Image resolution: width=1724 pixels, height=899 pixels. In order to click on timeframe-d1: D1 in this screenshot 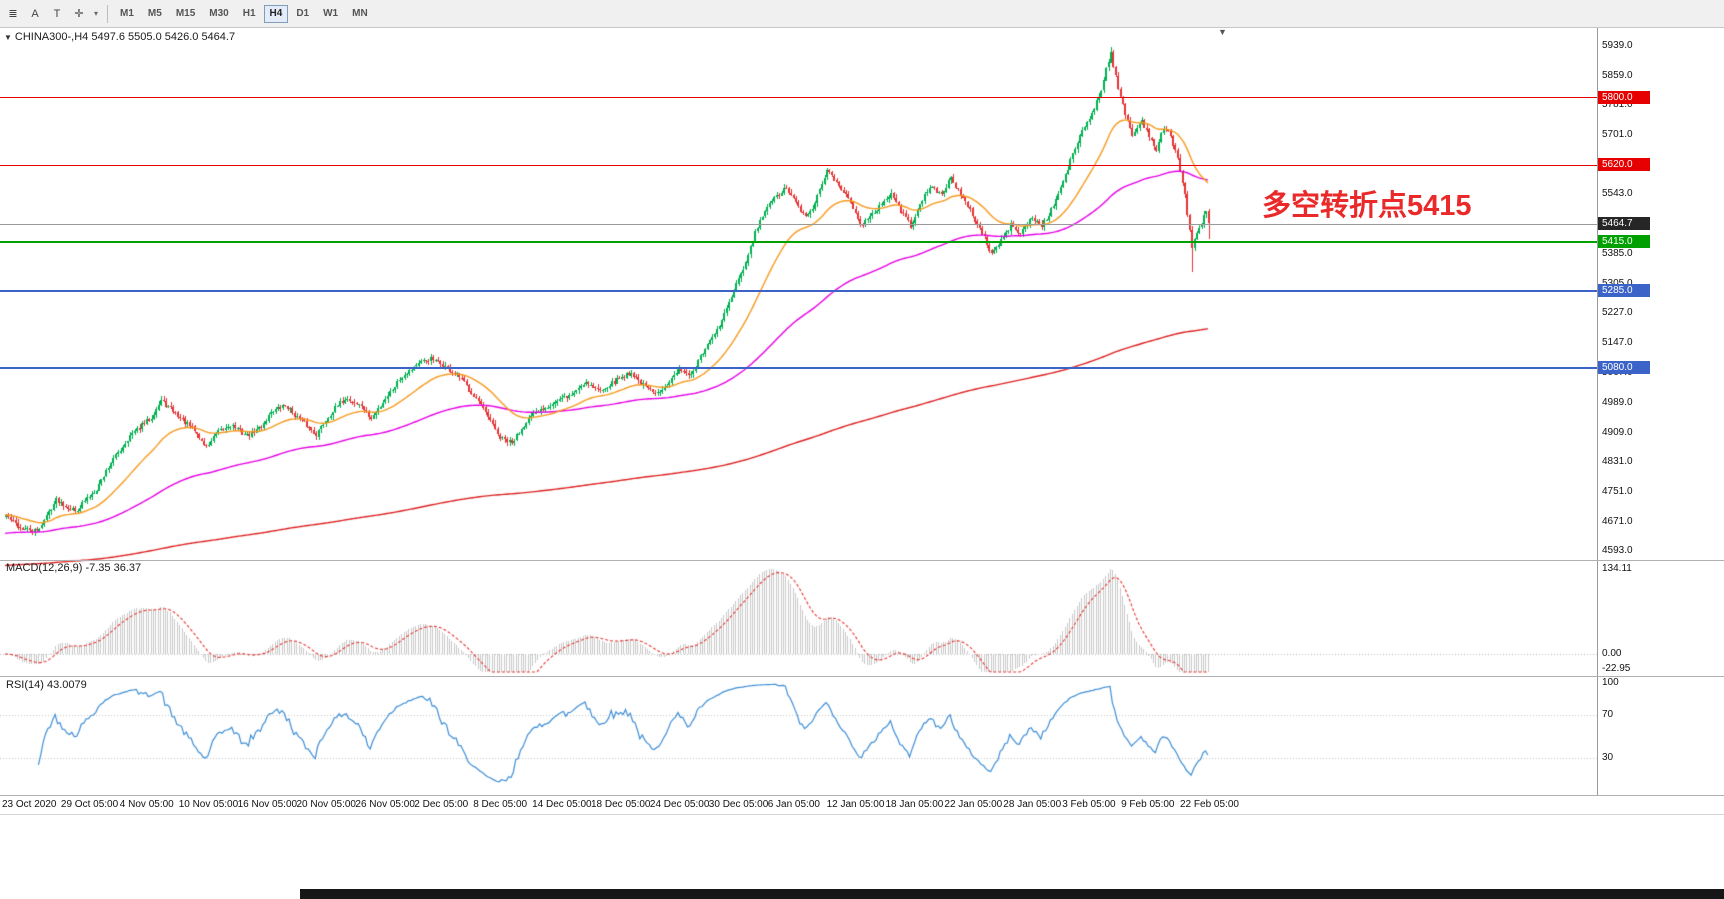, I will do `click(303, 13)`.